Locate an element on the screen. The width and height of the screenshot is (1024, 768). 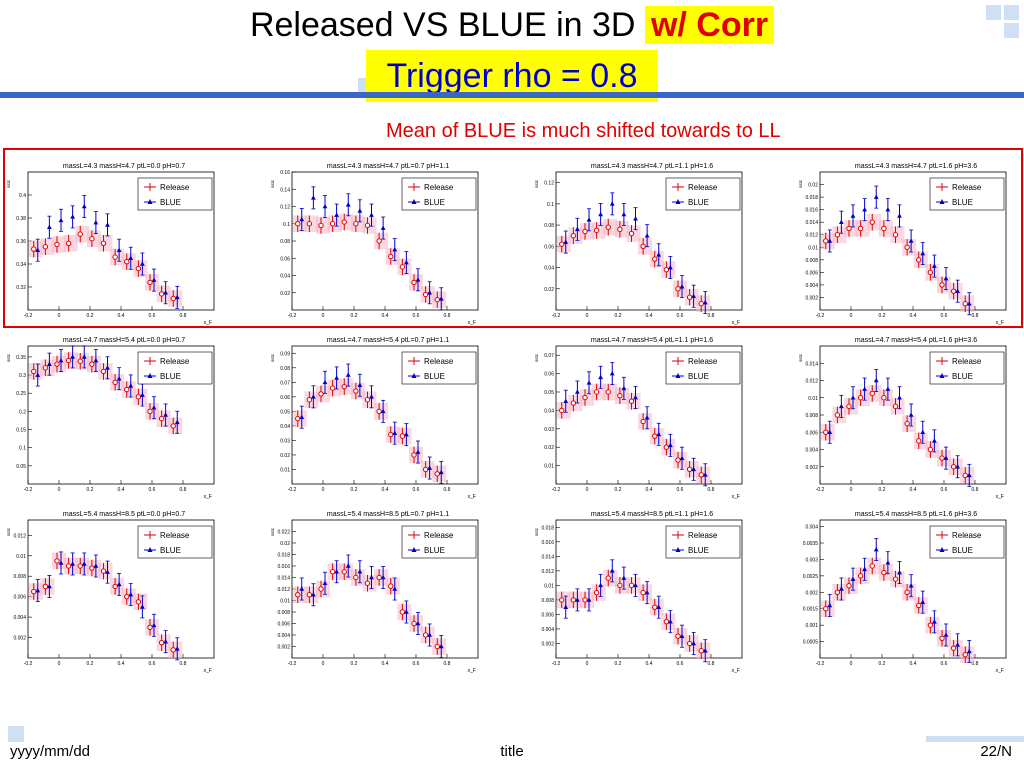
y-tick-label: 0.16 is located at coordinates (285, 173).